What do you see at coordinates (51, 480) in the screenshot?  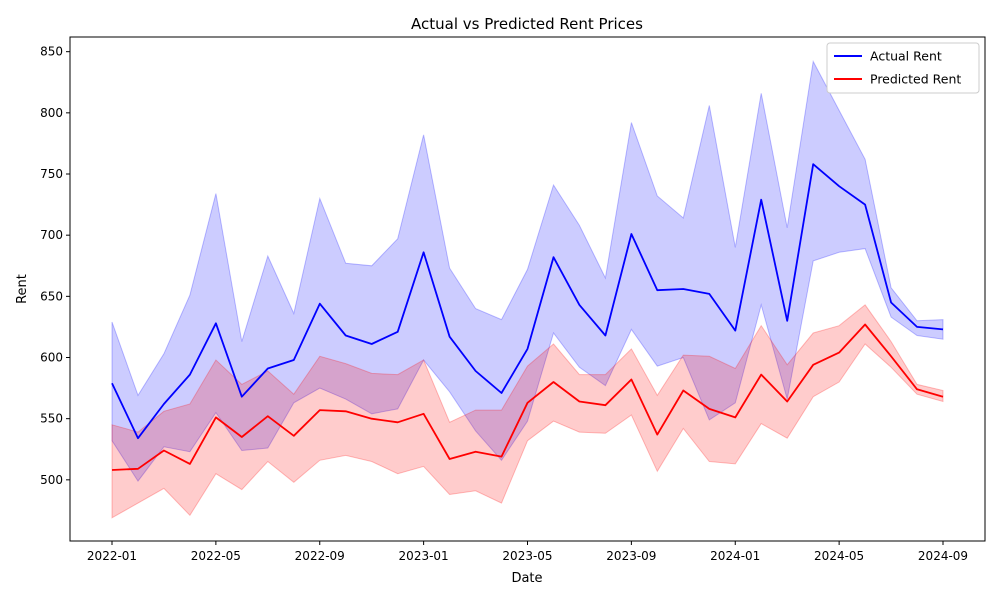 I see `y-tick-label: 500` at bounding box center [51, 480].